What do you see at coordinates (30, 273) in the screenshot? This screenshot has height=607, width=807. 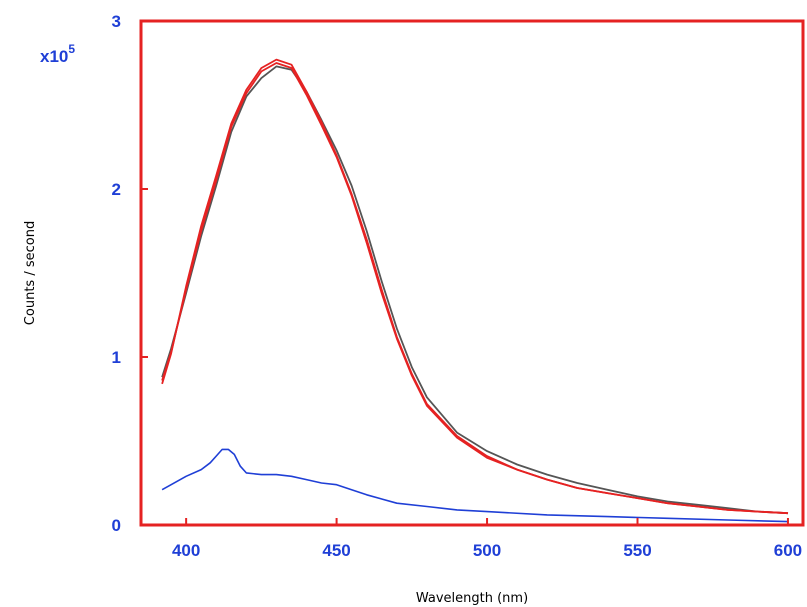 I see `y-axis-title: Counts / second` at bounding box center [30, 273].